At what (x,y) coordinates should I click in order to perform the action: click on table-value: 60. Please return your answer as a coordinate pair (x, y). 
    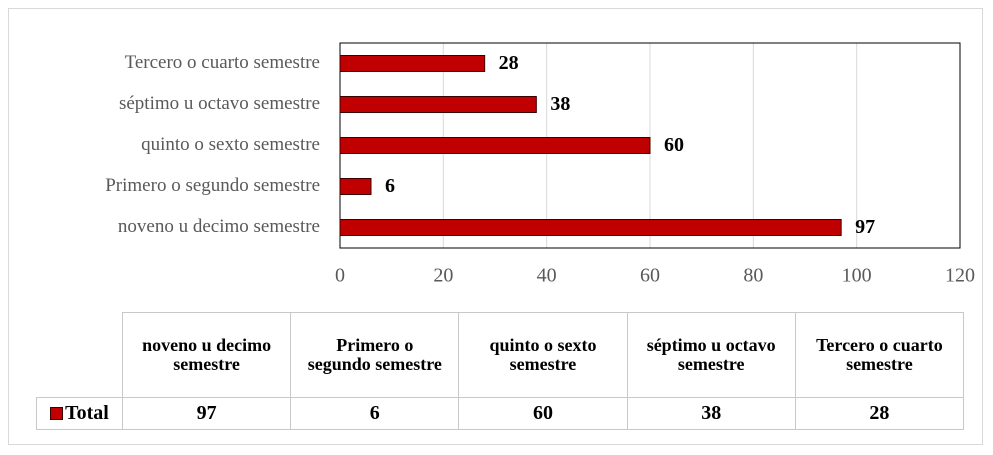
    Looking at the image, I should click on (543, 413).